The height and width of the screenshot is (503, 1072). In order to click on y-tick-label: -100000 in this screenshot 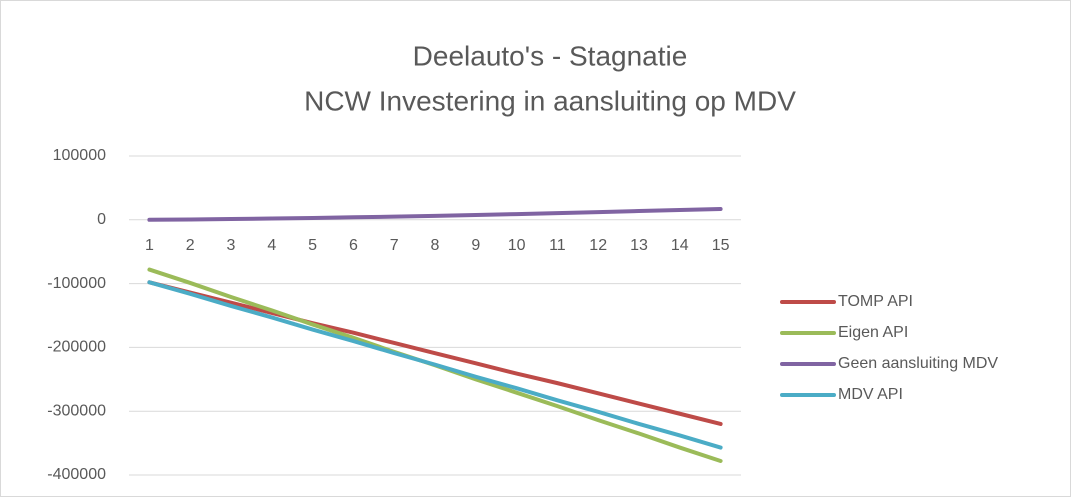, I will do `click(76, 283)`.